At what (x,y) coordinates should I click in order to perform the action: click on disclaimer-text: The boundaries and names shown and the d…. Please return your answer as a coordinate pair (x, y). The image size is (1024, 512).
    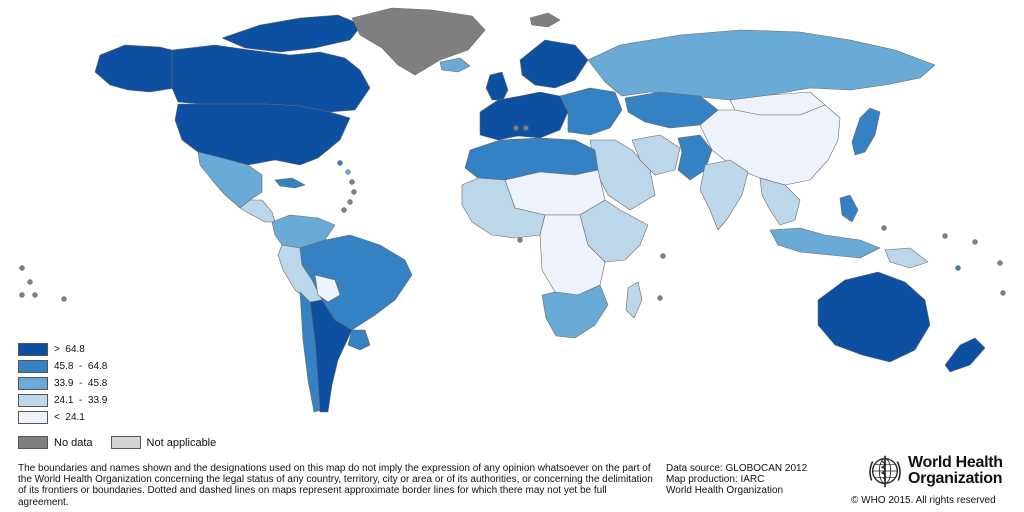
    Looking at the image, I should click on (335, 485).